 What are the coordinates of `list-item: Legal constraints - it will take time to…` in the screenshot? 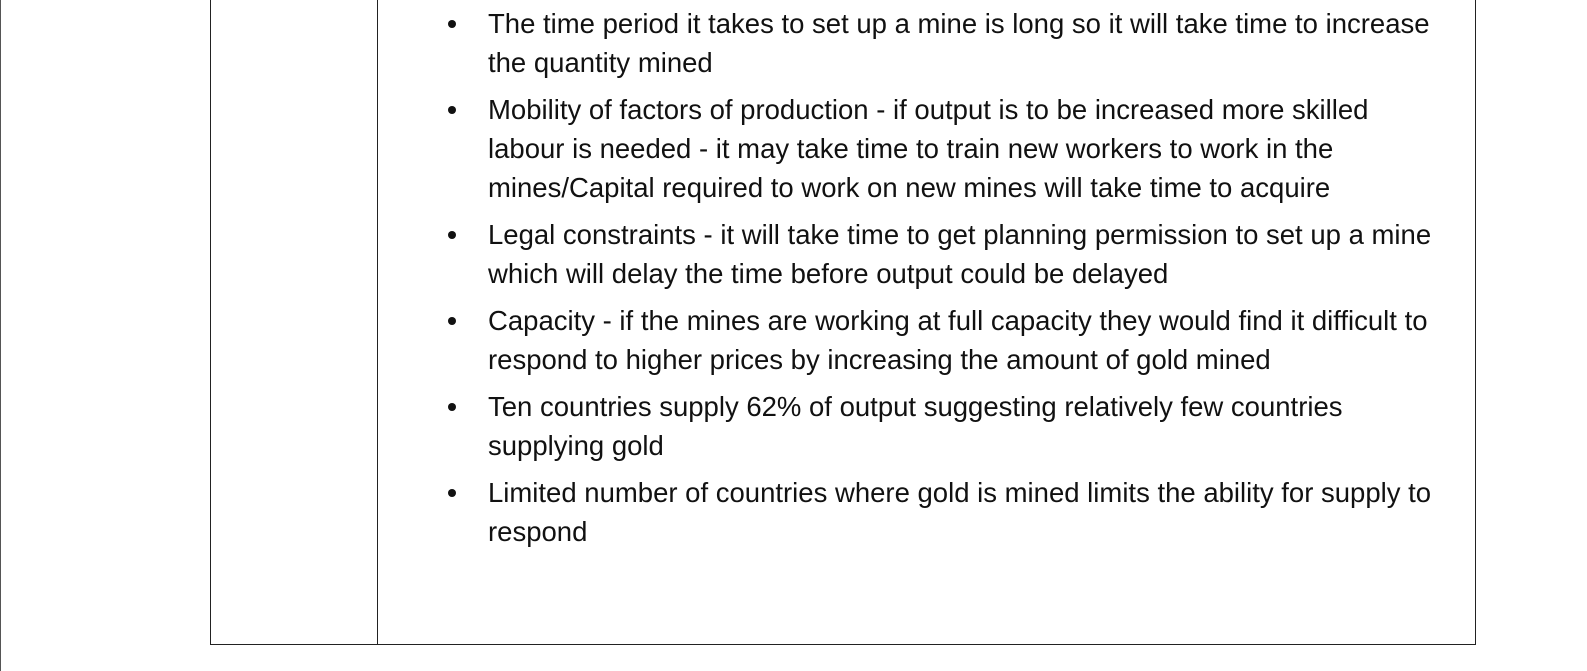 It's located at (948, 254).